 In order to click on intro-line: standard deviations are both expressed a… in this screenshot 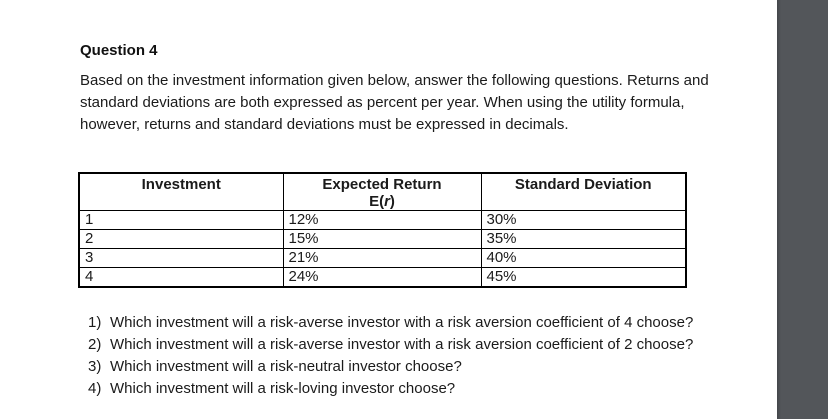, I will do `click(382, 102)`.